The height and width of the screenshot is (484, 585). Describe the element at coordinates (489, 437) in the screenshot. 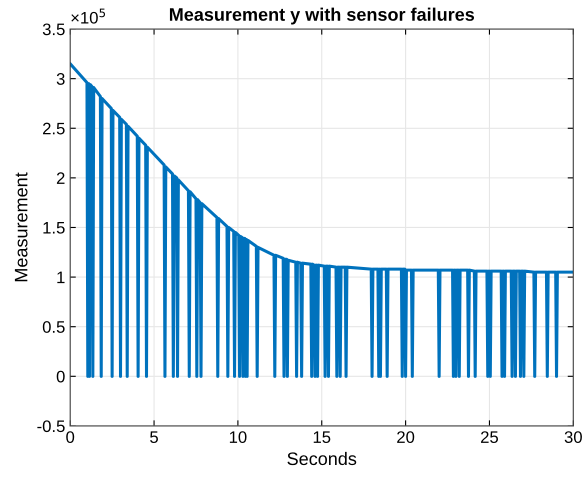

I see `x-tick-label: 25` at that location.